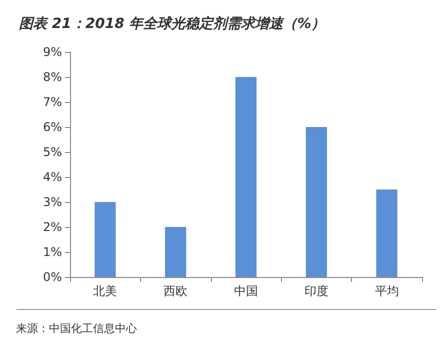 The height and width of the screenshot is (350, 444). What do you see at coordinates (52, 102) in the screenshot?
I see `y-tick-label: 7%` at bounding box center [52, 102].